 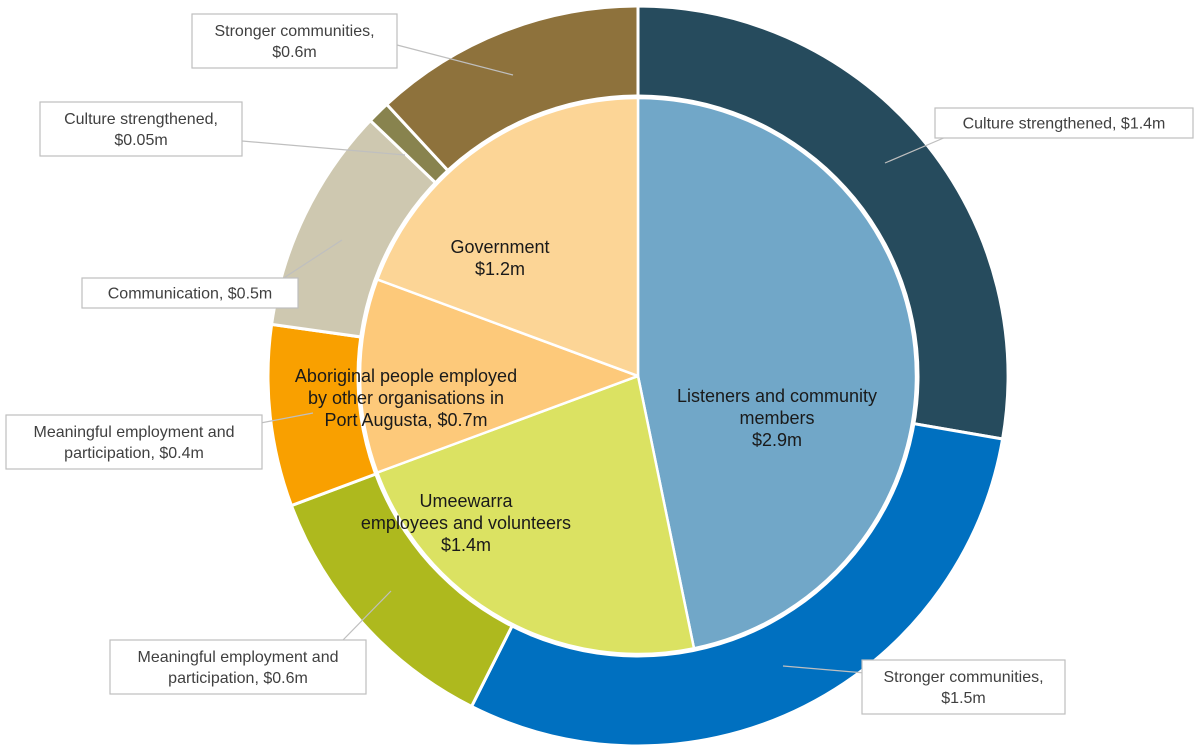 What do you see at coordinates (367, 615) in the screenshot?
I see `callout-leader-meaningful-employment-and-participation-0-6m` at bounding box center [367, 615].